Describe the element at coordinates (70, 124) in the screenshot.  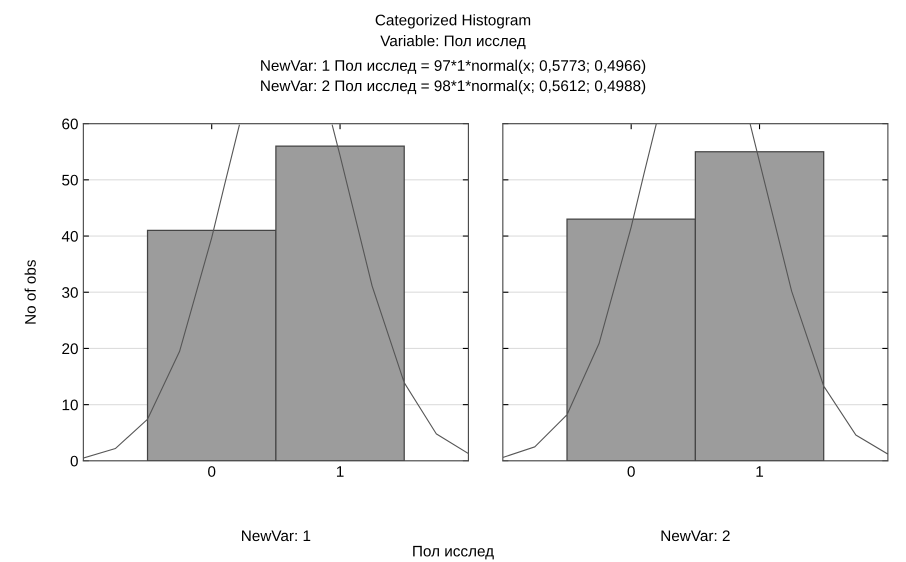
I see `y-tick-label: 60` at that location.